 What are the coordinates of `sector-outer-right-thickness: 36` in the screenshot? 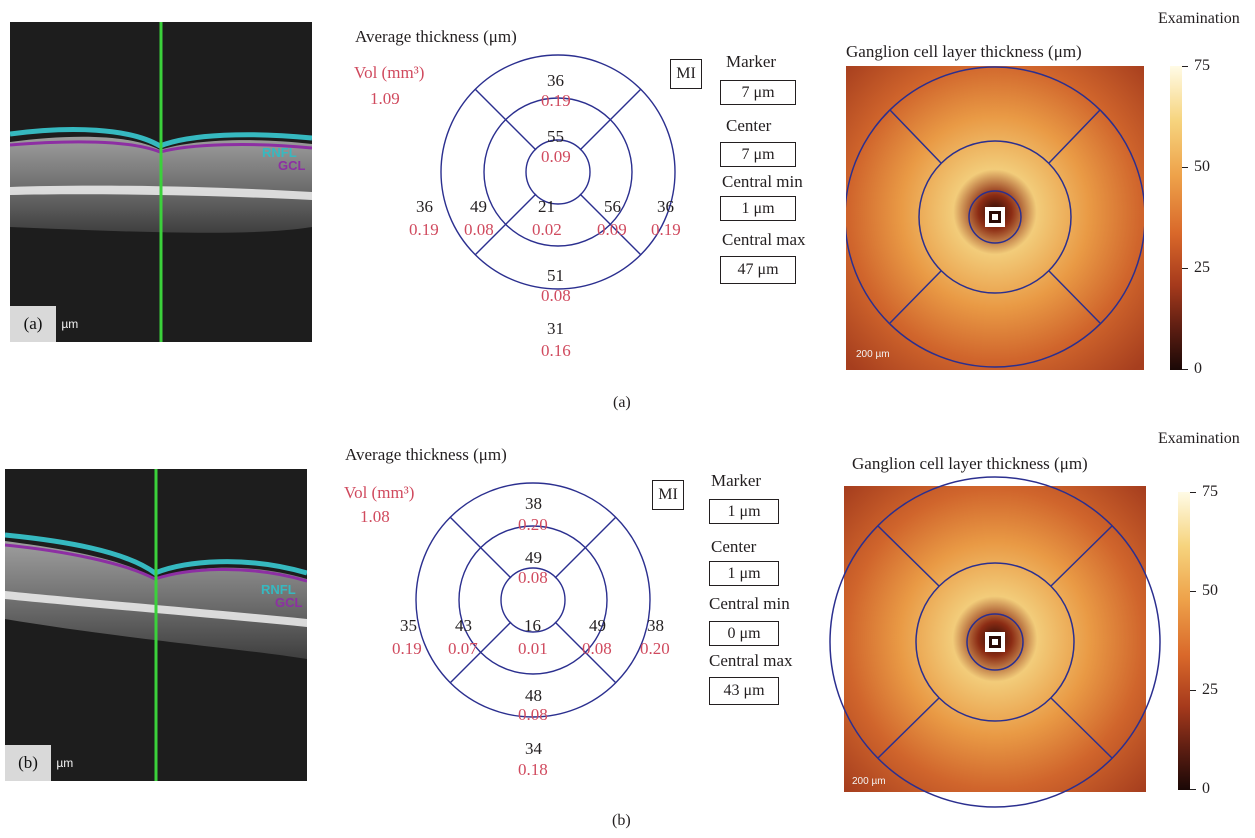 It's located at (665, 206).